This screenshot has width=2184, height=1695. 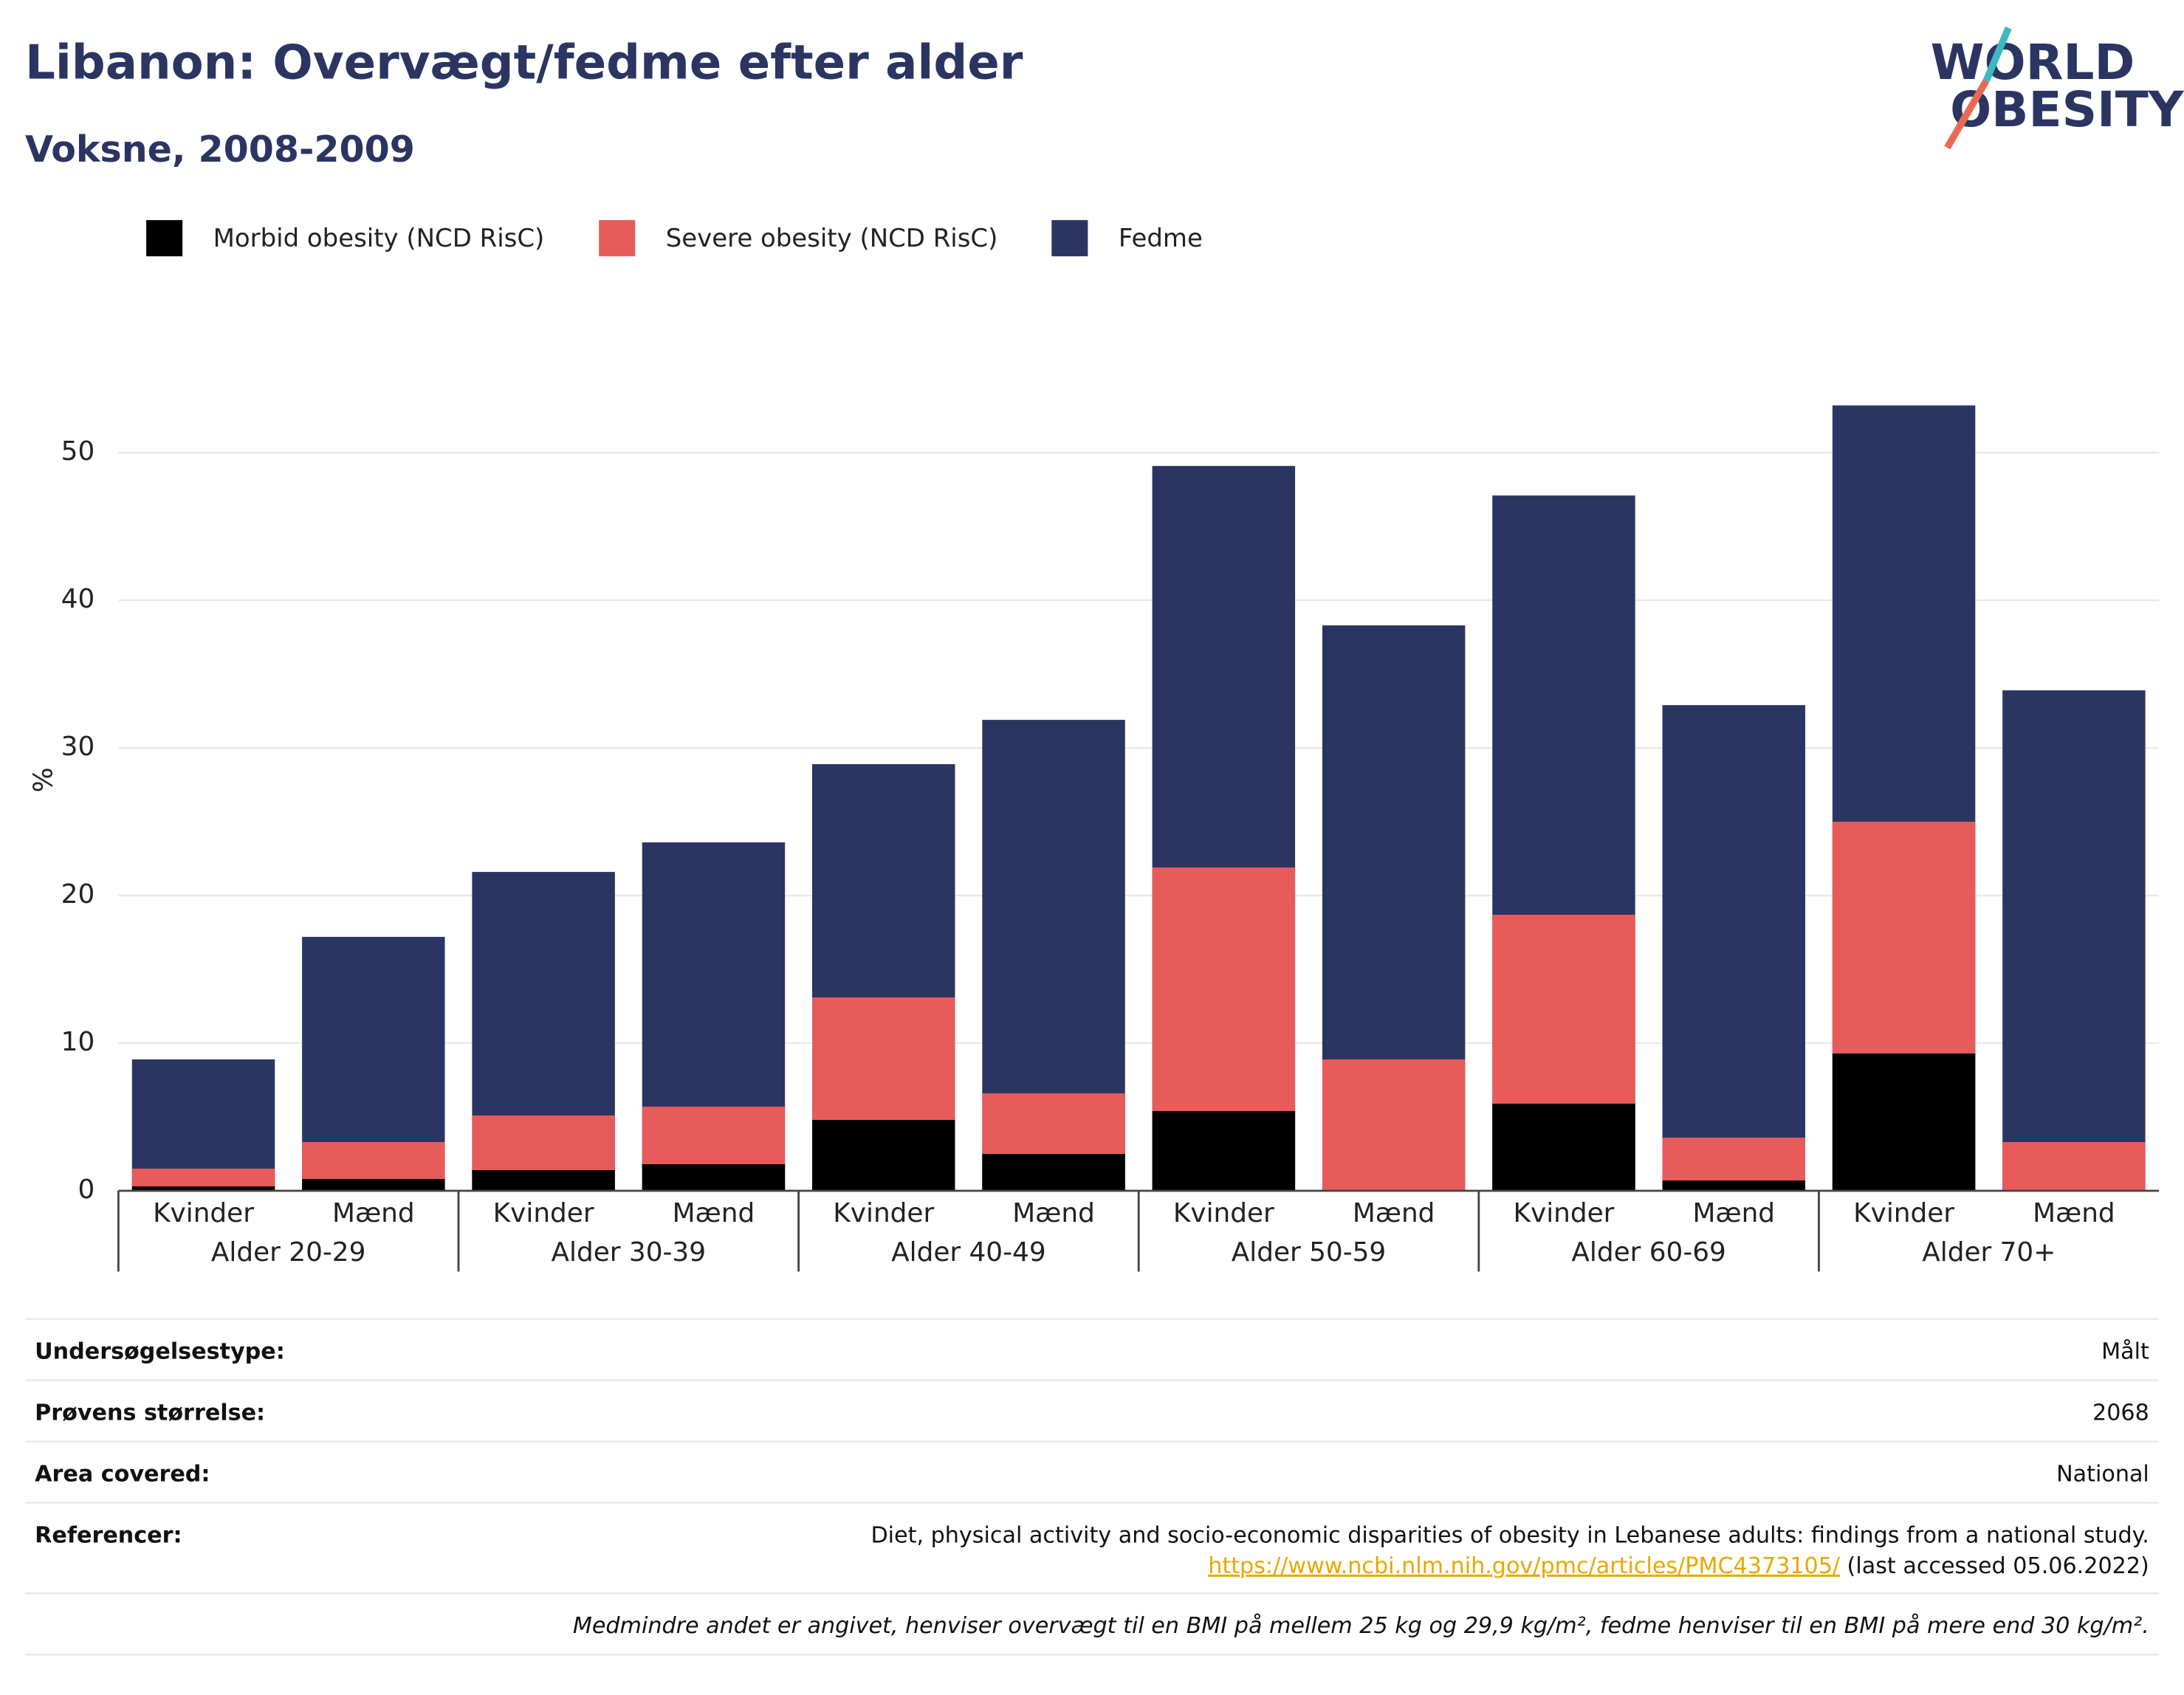 I want to click on row-label: Referencer:, so click(x=109, y=1535).